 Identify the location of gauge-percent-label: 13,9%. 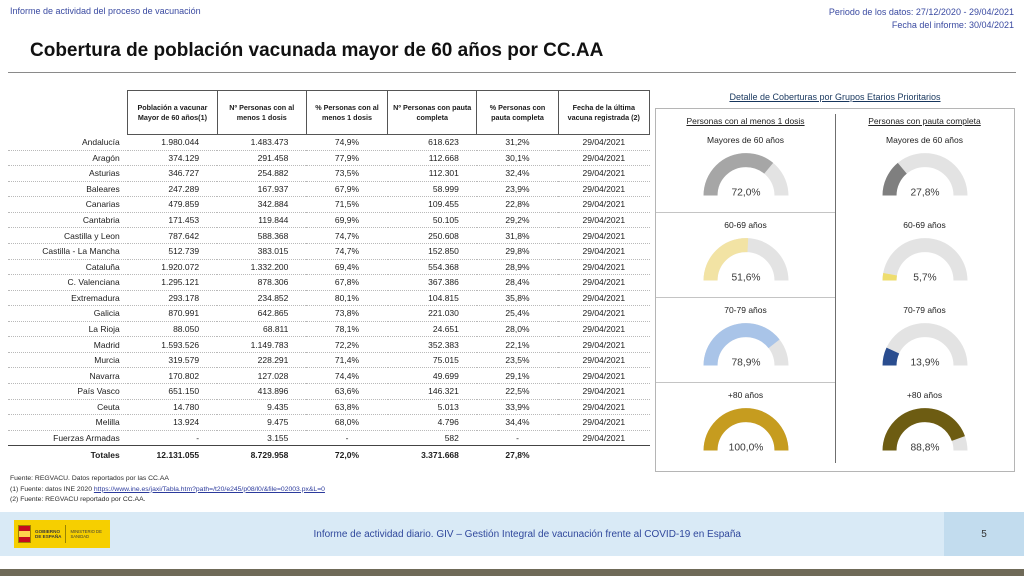
(924, 363).